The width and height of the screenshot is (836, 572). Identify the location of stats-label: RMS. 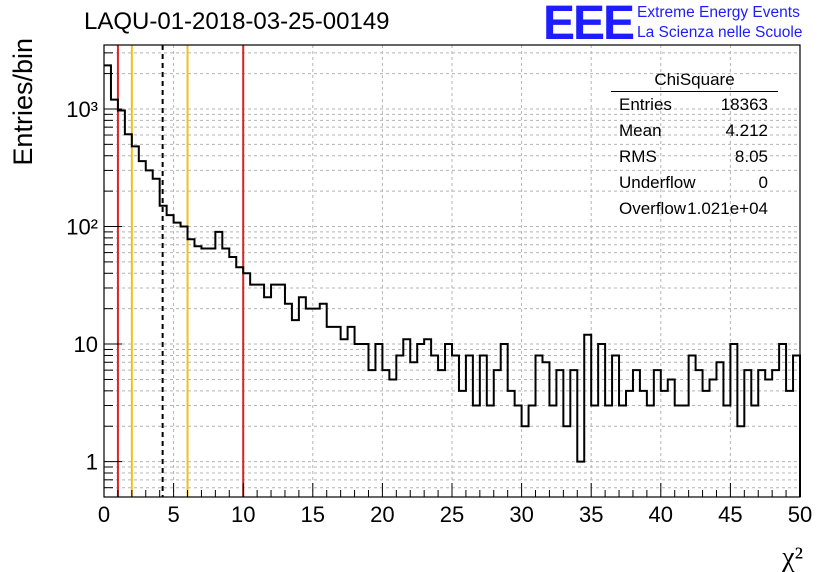
(638, 156).